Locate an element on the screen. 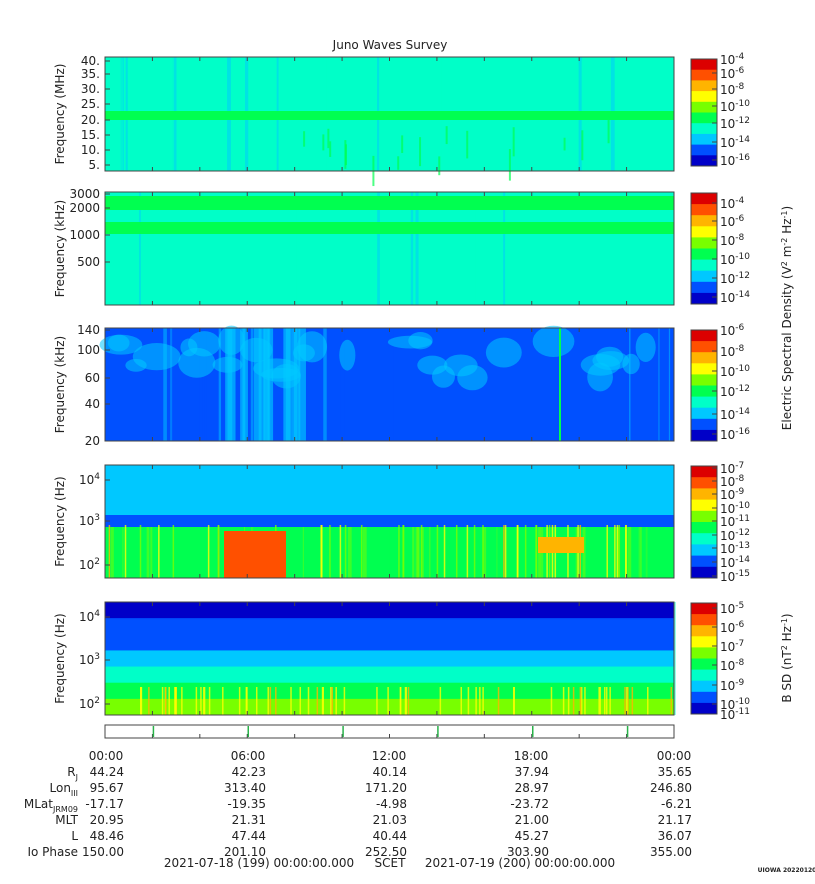 This screenshot has width=815, height=884. colorbar-tick-label: 10⁻¹⁶ is located at coordinates (735, 434).